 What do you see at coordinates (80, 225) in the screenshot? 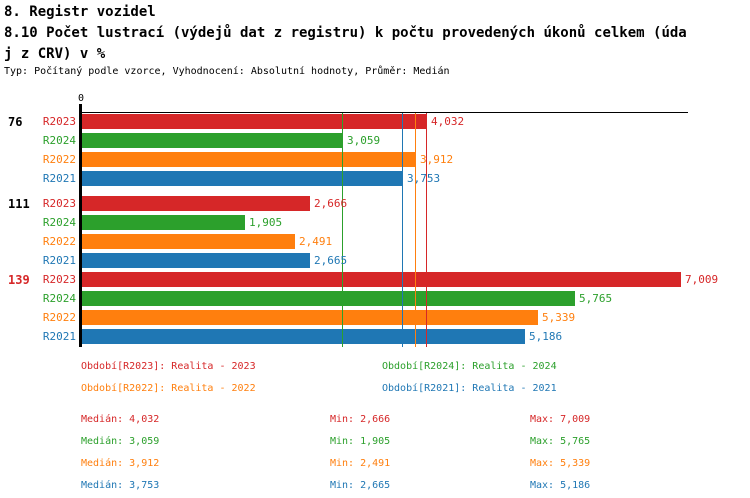
I see `y-axis-line` at bounding box center [80, 225].